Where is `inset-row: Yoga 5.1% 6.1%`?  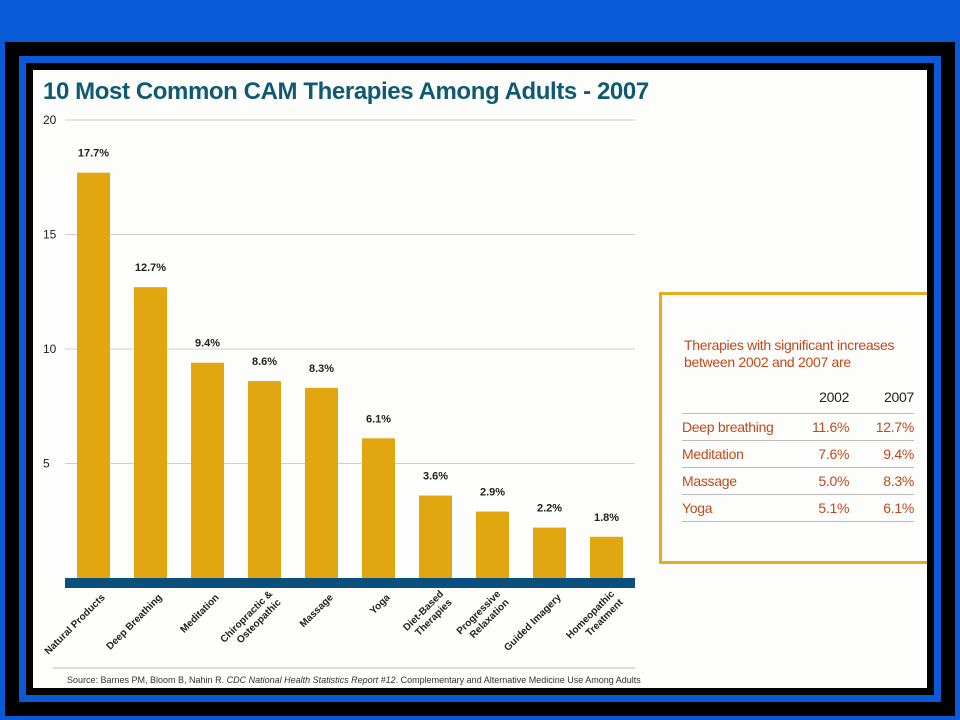
inset-row: Yoga 5.1% 6.1% is located at coordinates (798, 508).